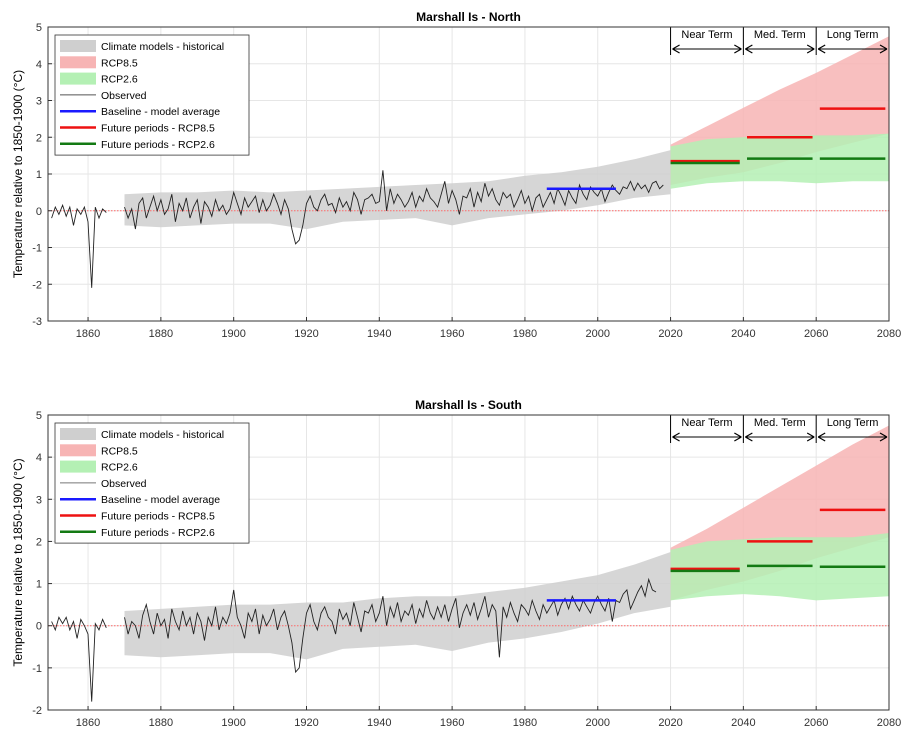 This screenshot has height=731, width=905. Describe the element at coordinates (779, 161) in the screenshot. I see `rcp26-band` at that location.